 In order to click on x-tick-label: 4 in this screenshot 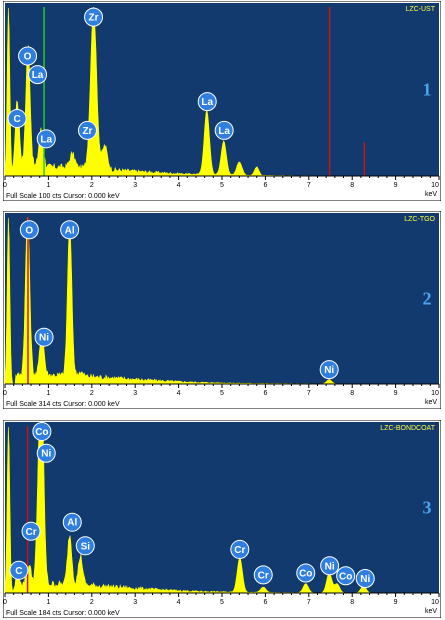, I will do `click(179, 185)`.